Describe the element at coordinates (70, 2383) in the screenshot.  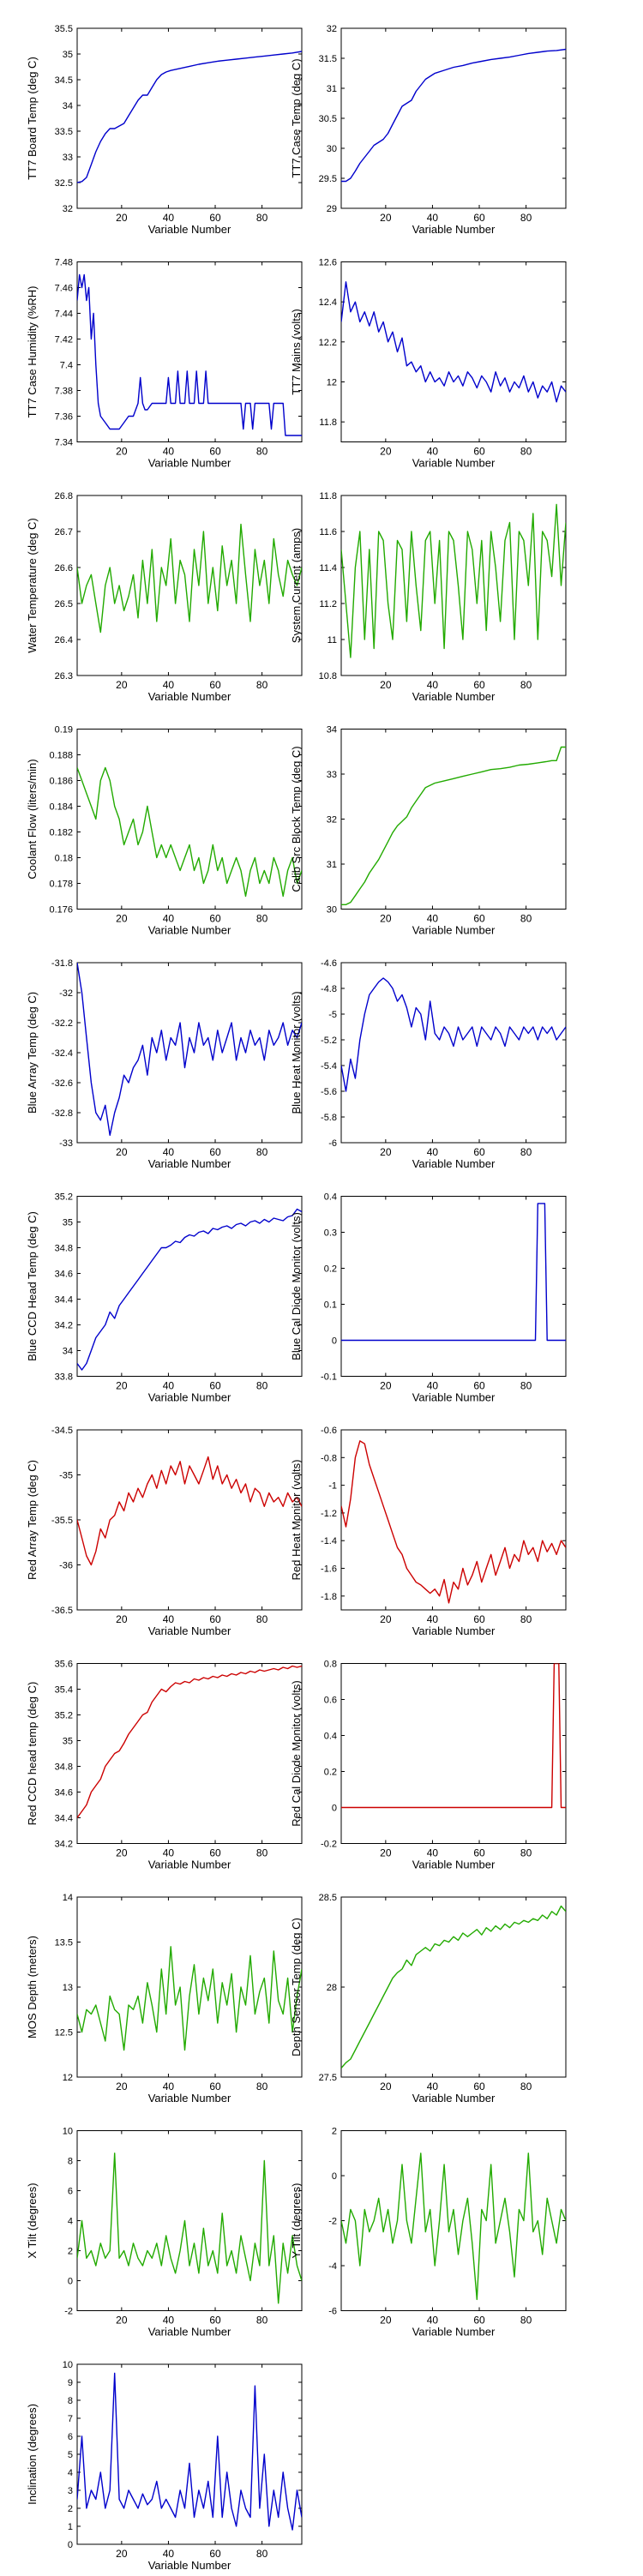
I see `y-tick-label: 9` at that location.